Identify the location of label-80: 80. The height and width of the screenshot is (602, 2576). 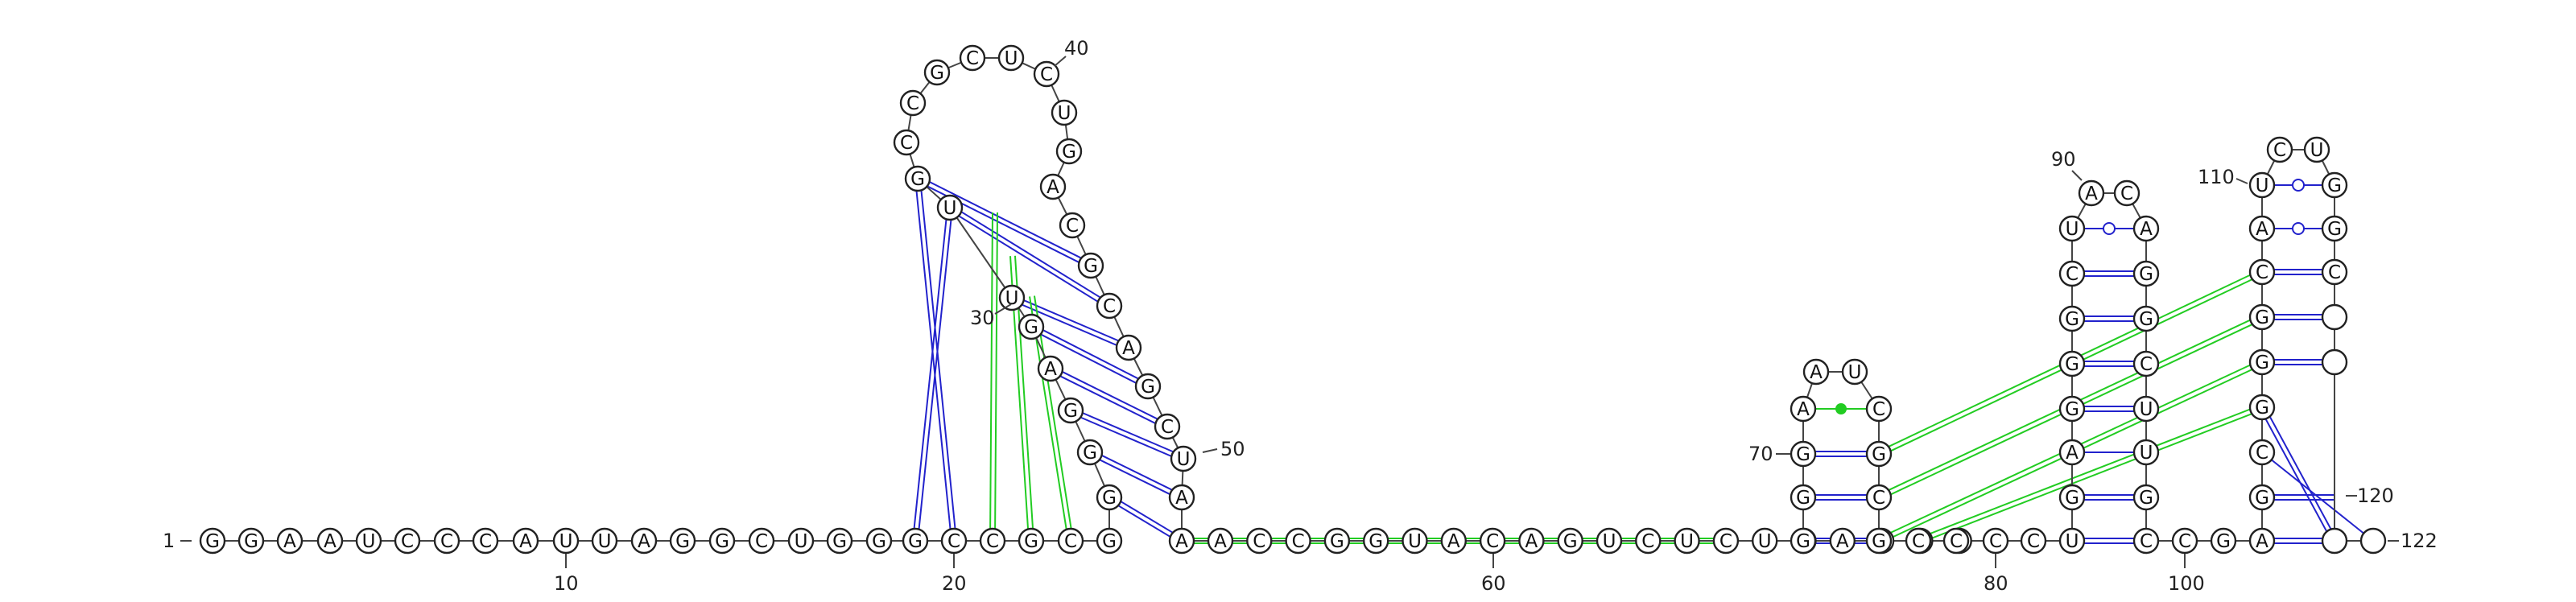
(1996, 583).